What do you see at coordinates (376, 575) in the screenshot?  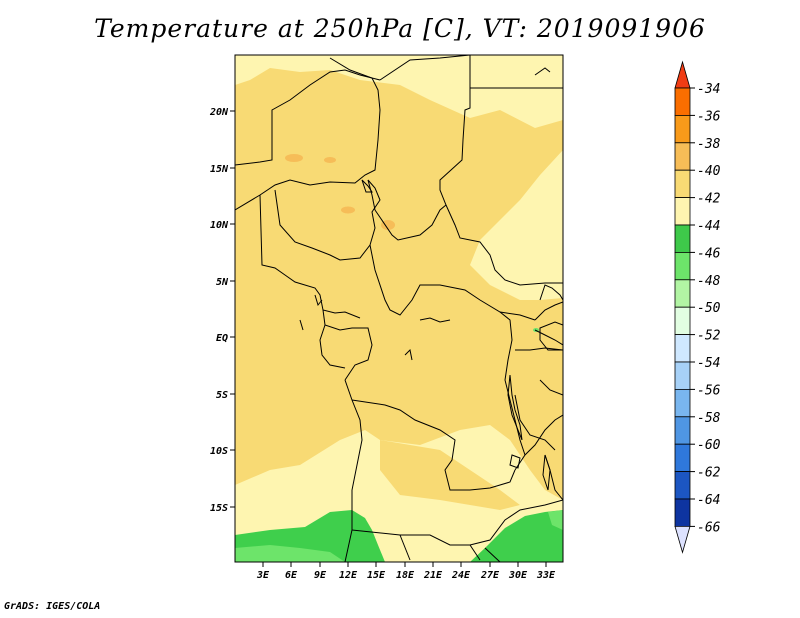 I see `x-tick-label: 15E` at bounding box center [376, 575].